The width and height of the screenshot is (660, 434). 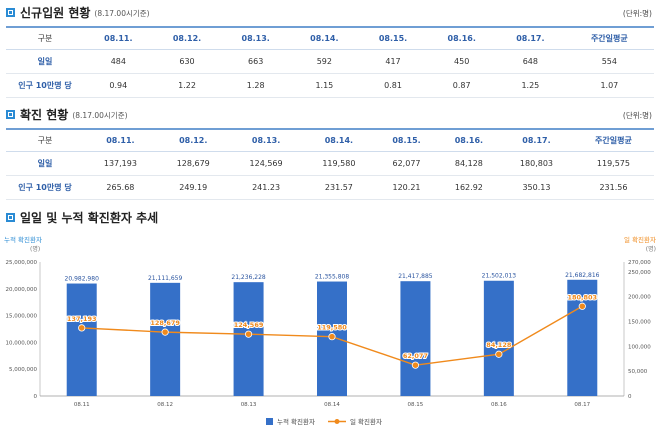 What do you see at coordinates (22, 343) in the screenshot?
I see `left-tick-label: 10,000,000` at bounding box center [22, 343].